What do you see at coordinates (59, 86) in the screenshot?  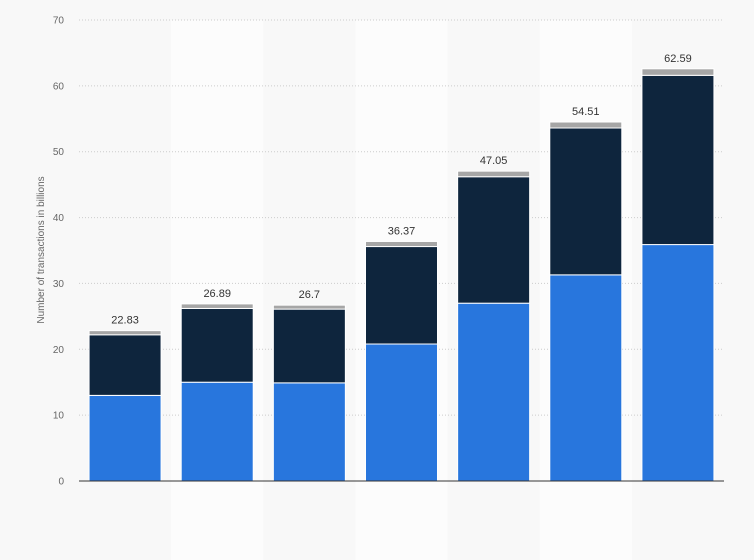 I see `y-tick-label: 60` at bounding box center [59, 86].